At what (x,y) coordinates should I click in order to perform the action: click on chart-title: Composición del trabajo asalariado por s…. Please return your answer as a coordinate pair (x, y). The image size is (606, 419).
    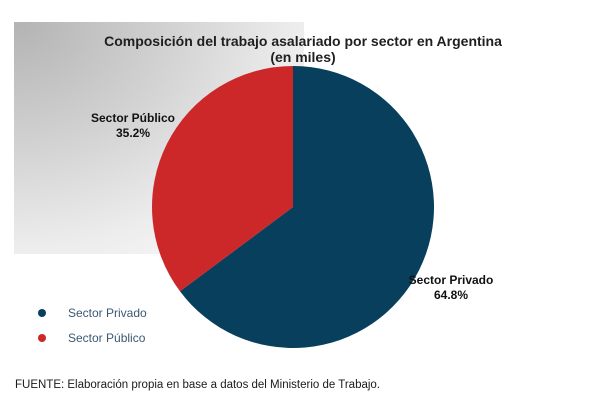
    Looking at the image, I should click on (303, 41).